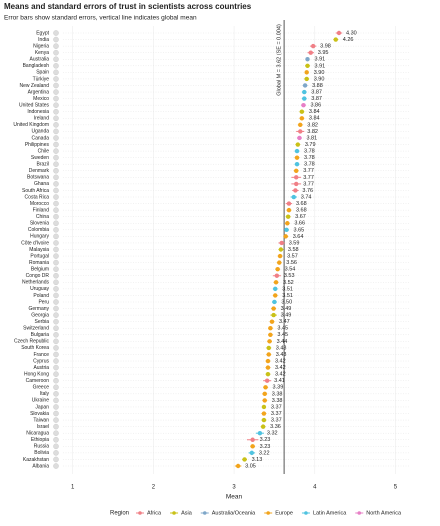  What do you see at coordinates (39, 256) in the screenshot?
I see `country-label: Portugal` at bounding box center [39, 256].